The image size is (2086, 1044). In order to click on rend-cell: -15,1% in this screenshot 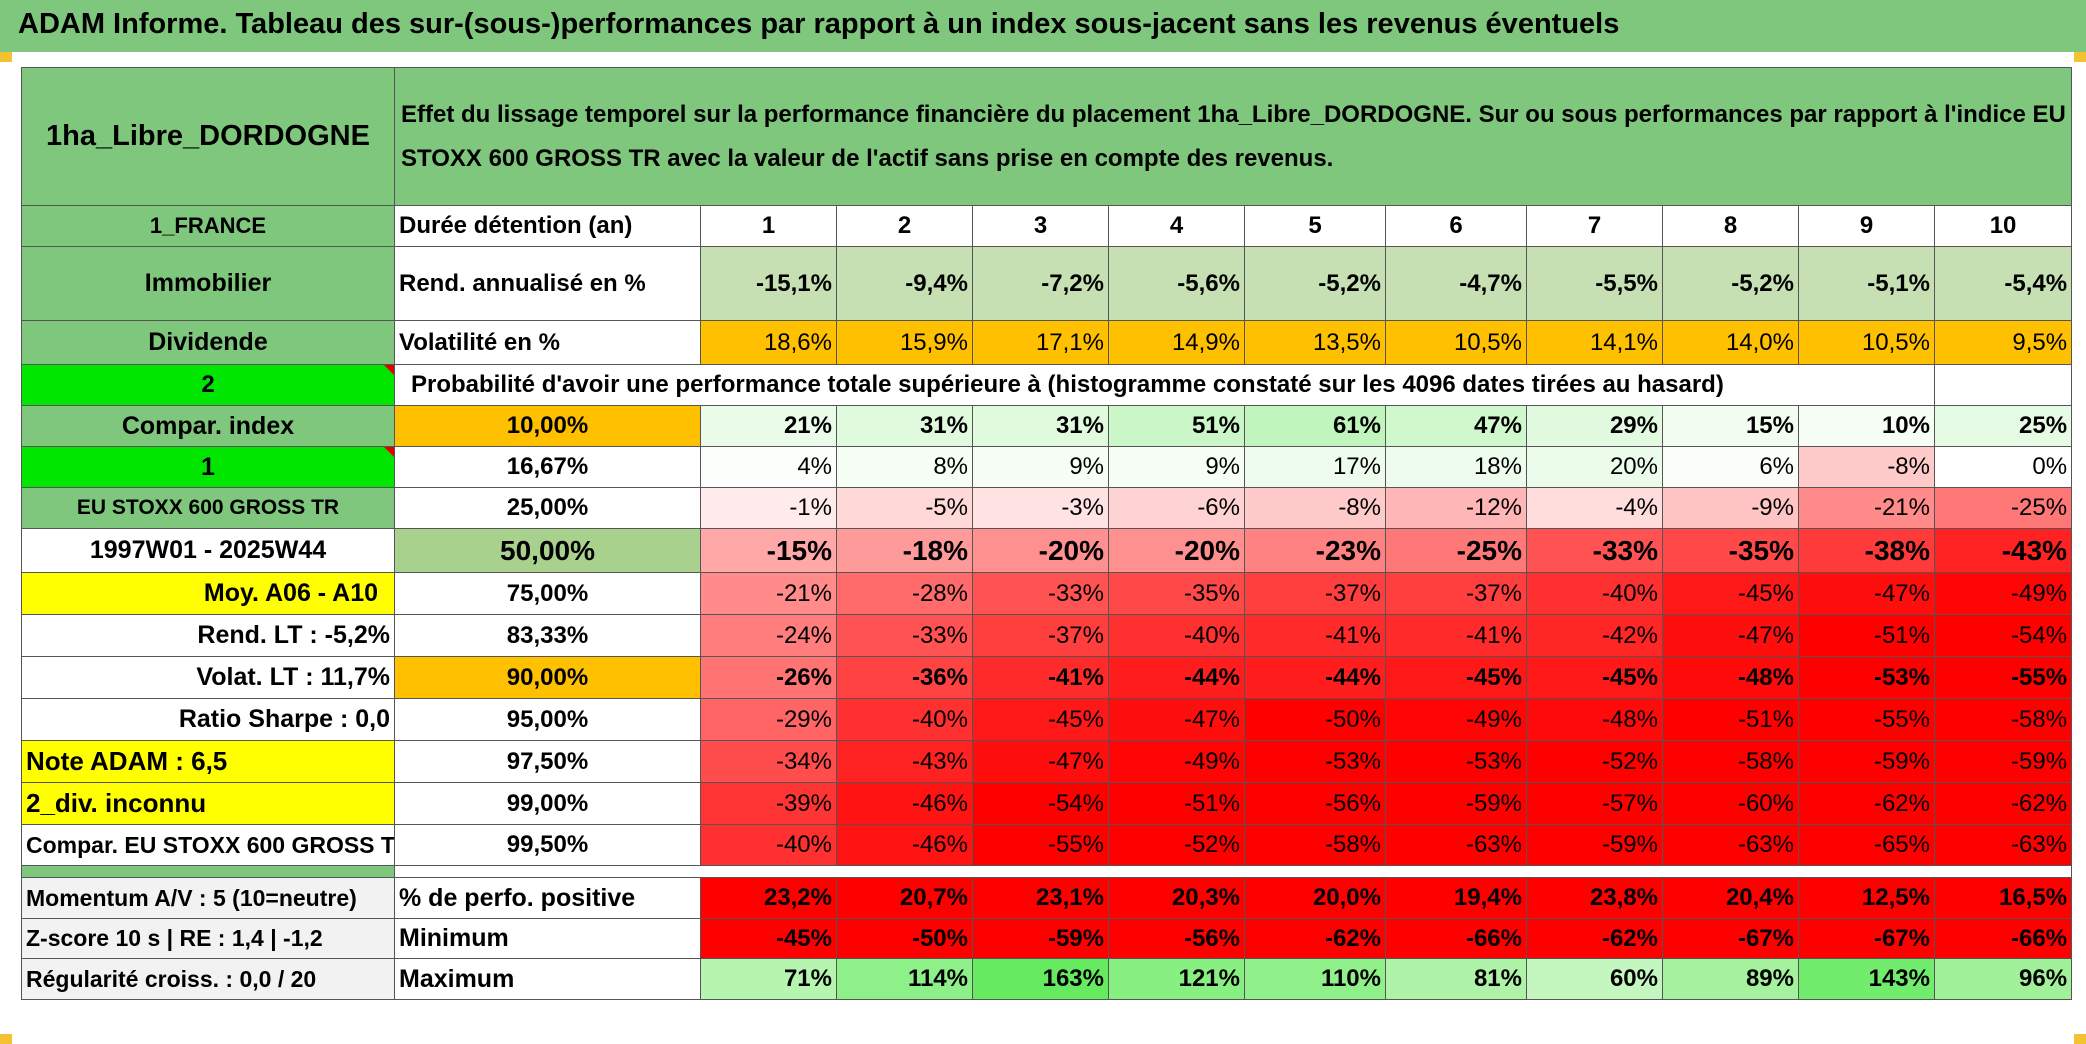, I will do `click(768, 283)`.